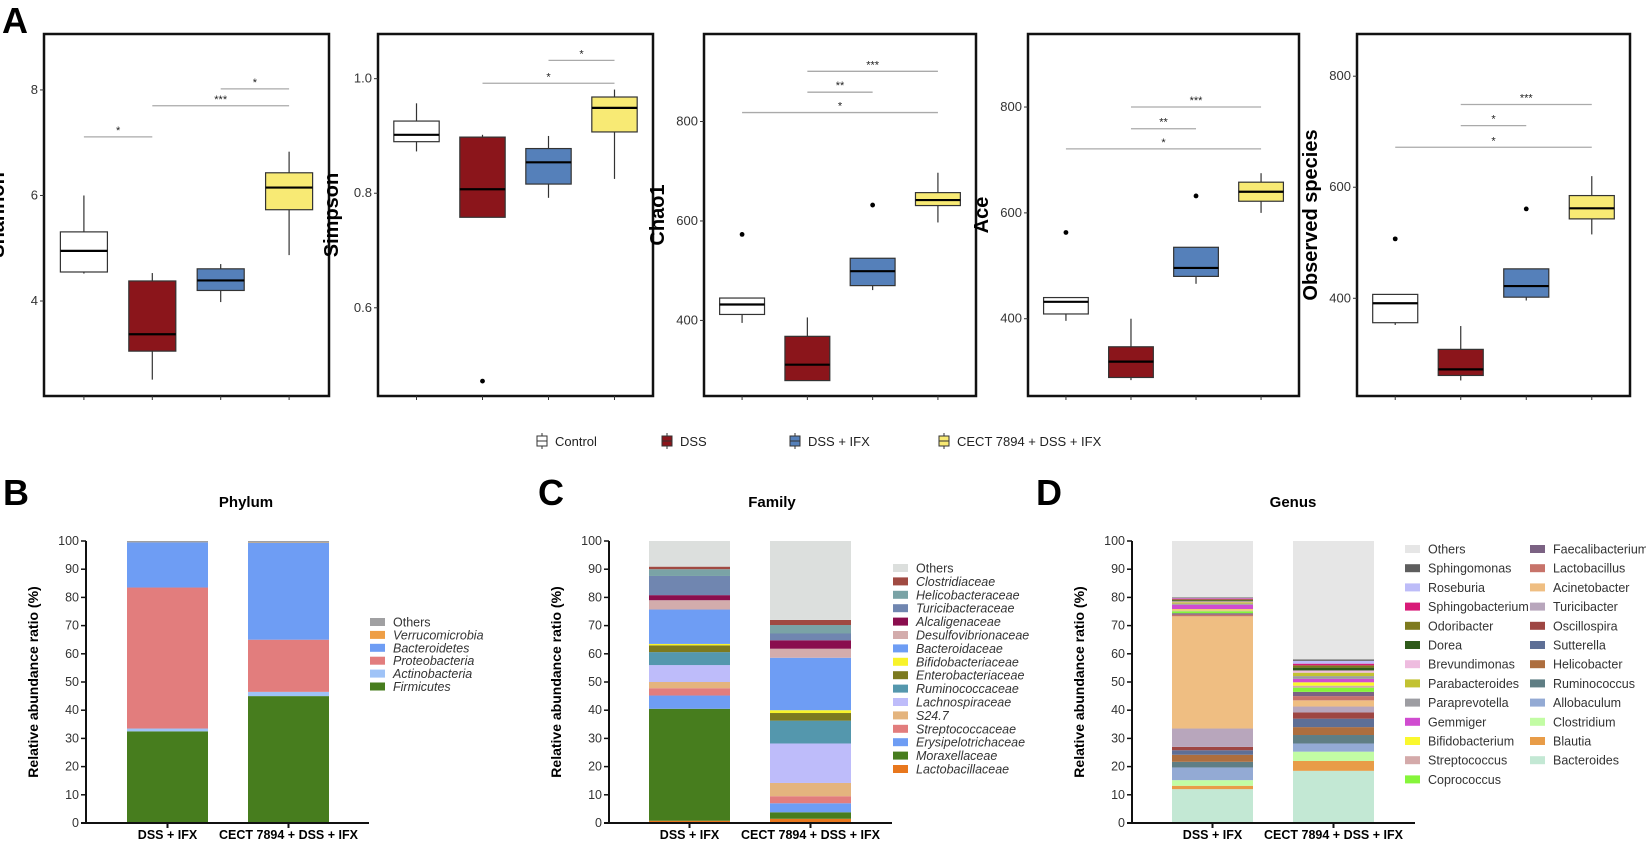 This screenshot has width=1646, height=844. Describe the element at coordinates (152, 316) in the screenshot. I see `box-dss` at that location.